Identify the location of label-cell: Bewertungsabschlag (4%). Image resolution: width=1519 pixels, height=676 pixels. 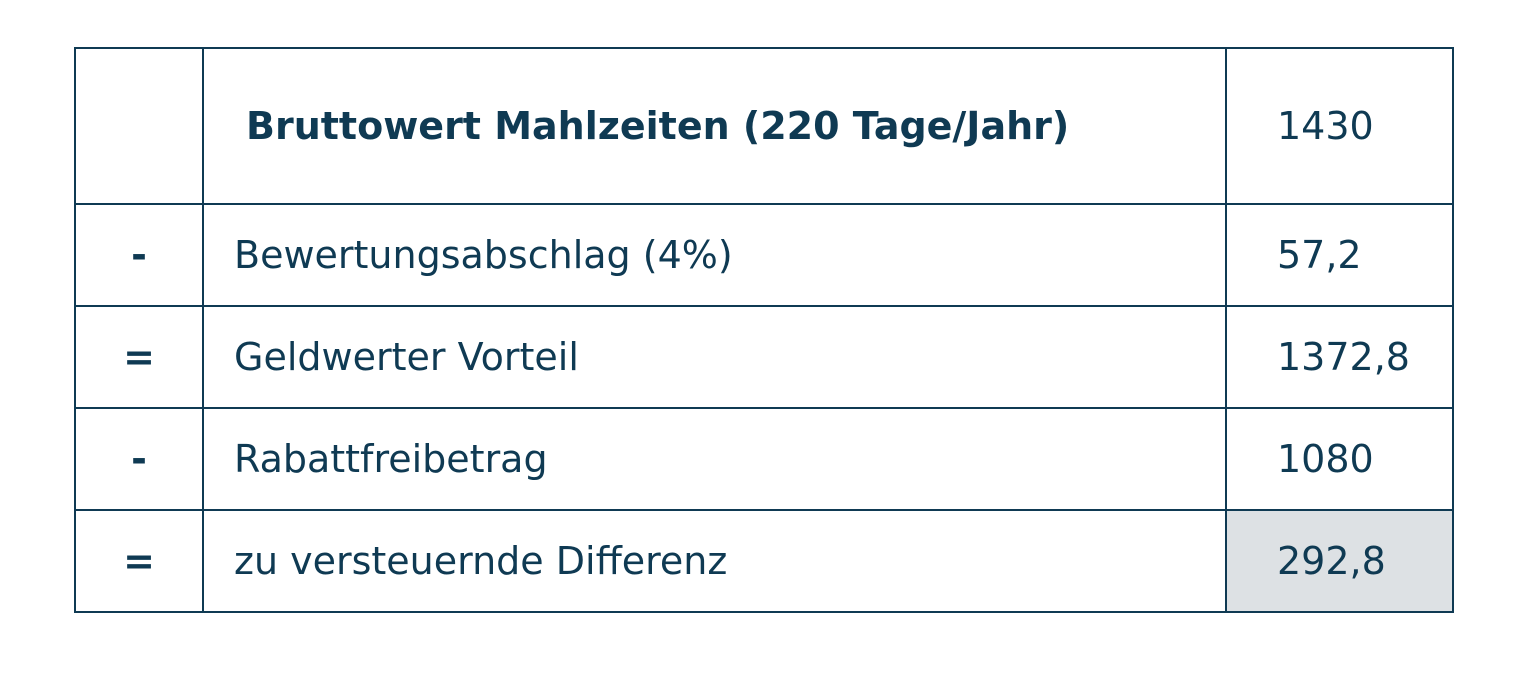
(714, 255).